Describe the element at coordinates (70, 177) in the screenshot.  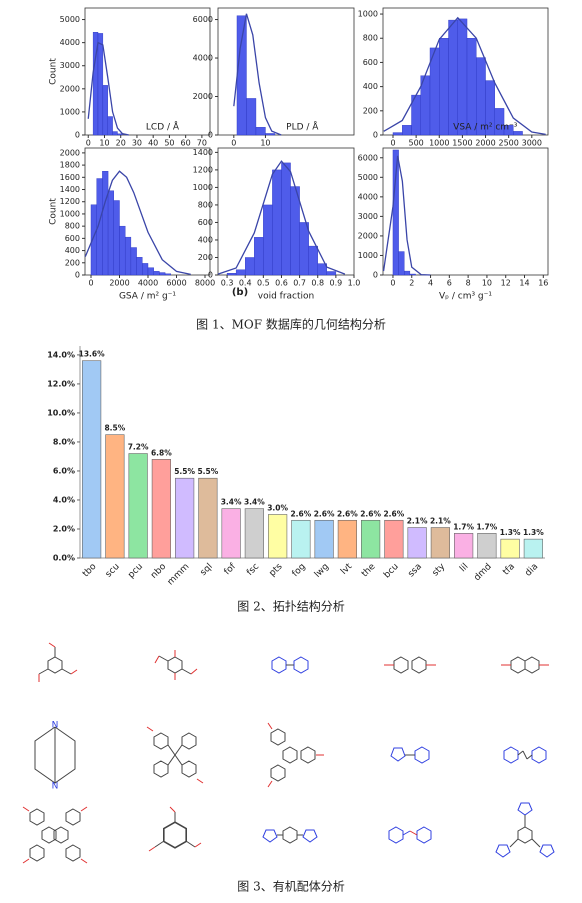
I see `y-tick-label: 1600` at that location.